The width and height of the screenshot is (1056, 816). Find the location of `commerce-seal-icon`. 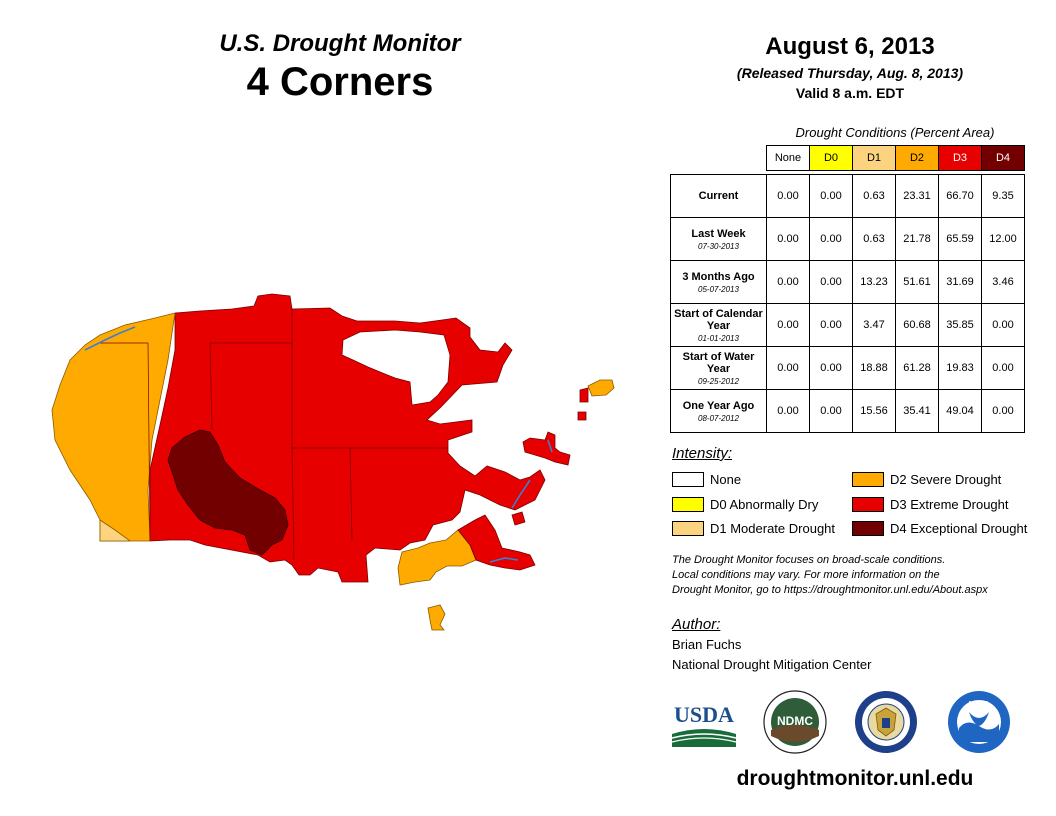

commerce-seal-icon is located at coordinates (886, 722).